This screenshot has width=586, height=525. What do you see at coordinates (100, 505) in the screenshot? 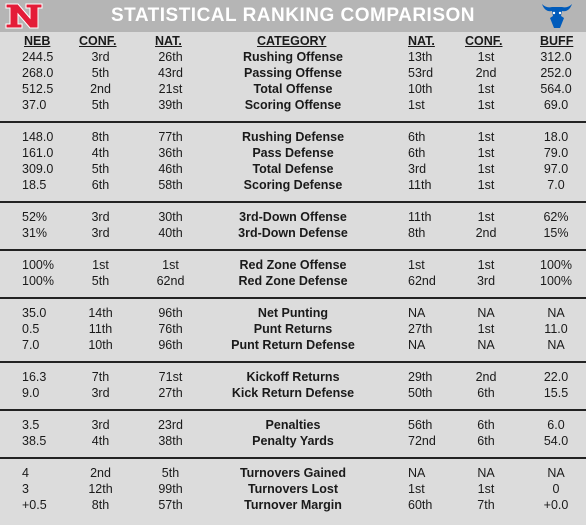
I see `neb-conf-cell: 8th` at bounding box center [100, 505].